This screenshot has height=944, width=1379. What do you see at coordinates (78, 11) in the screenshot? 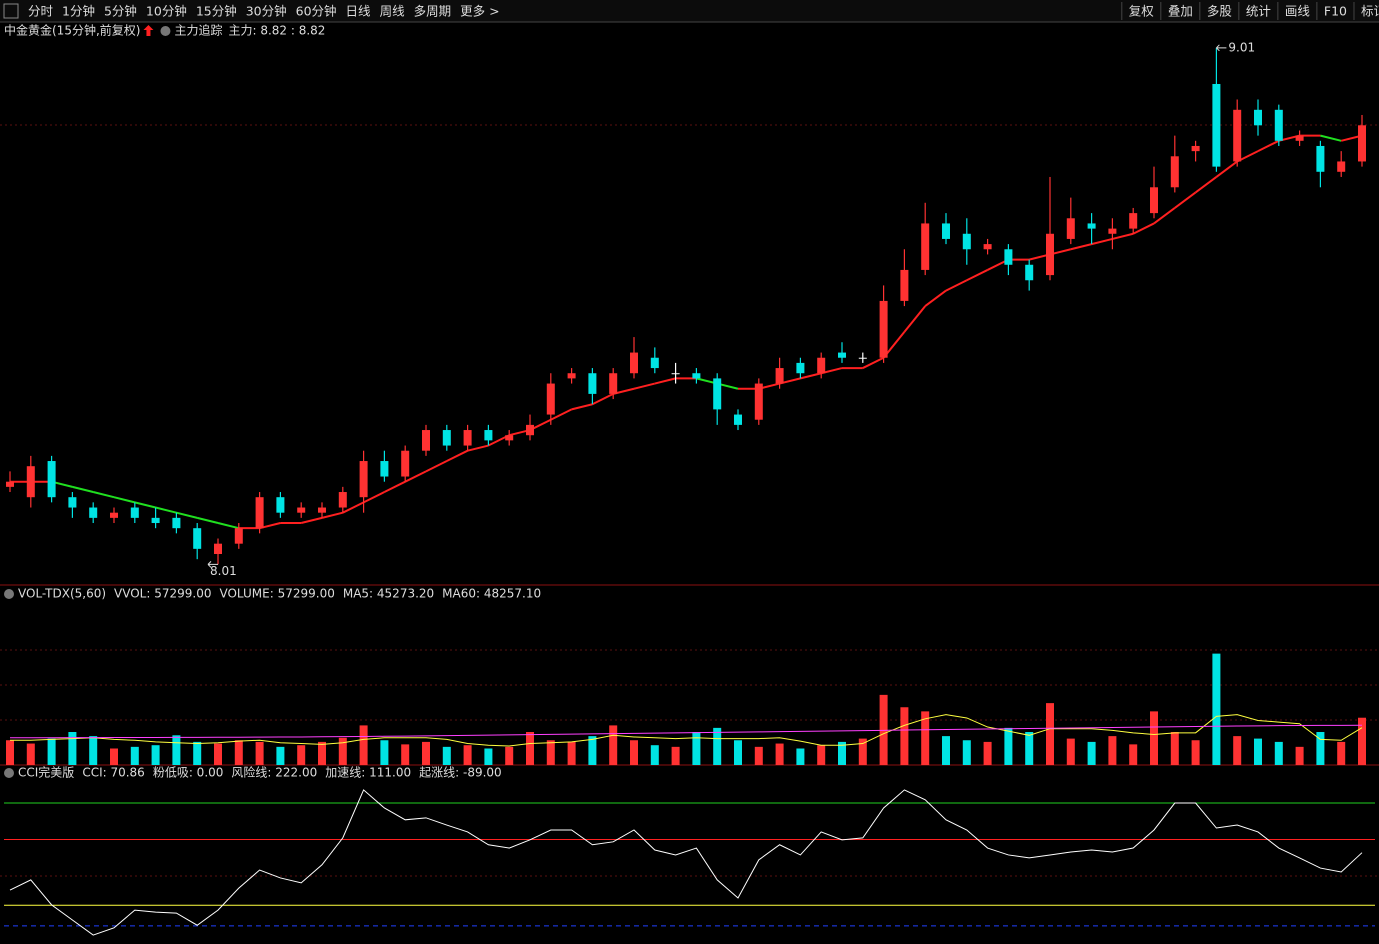
I see `period-tab: 1分钟` at bounding box center [78, 11].